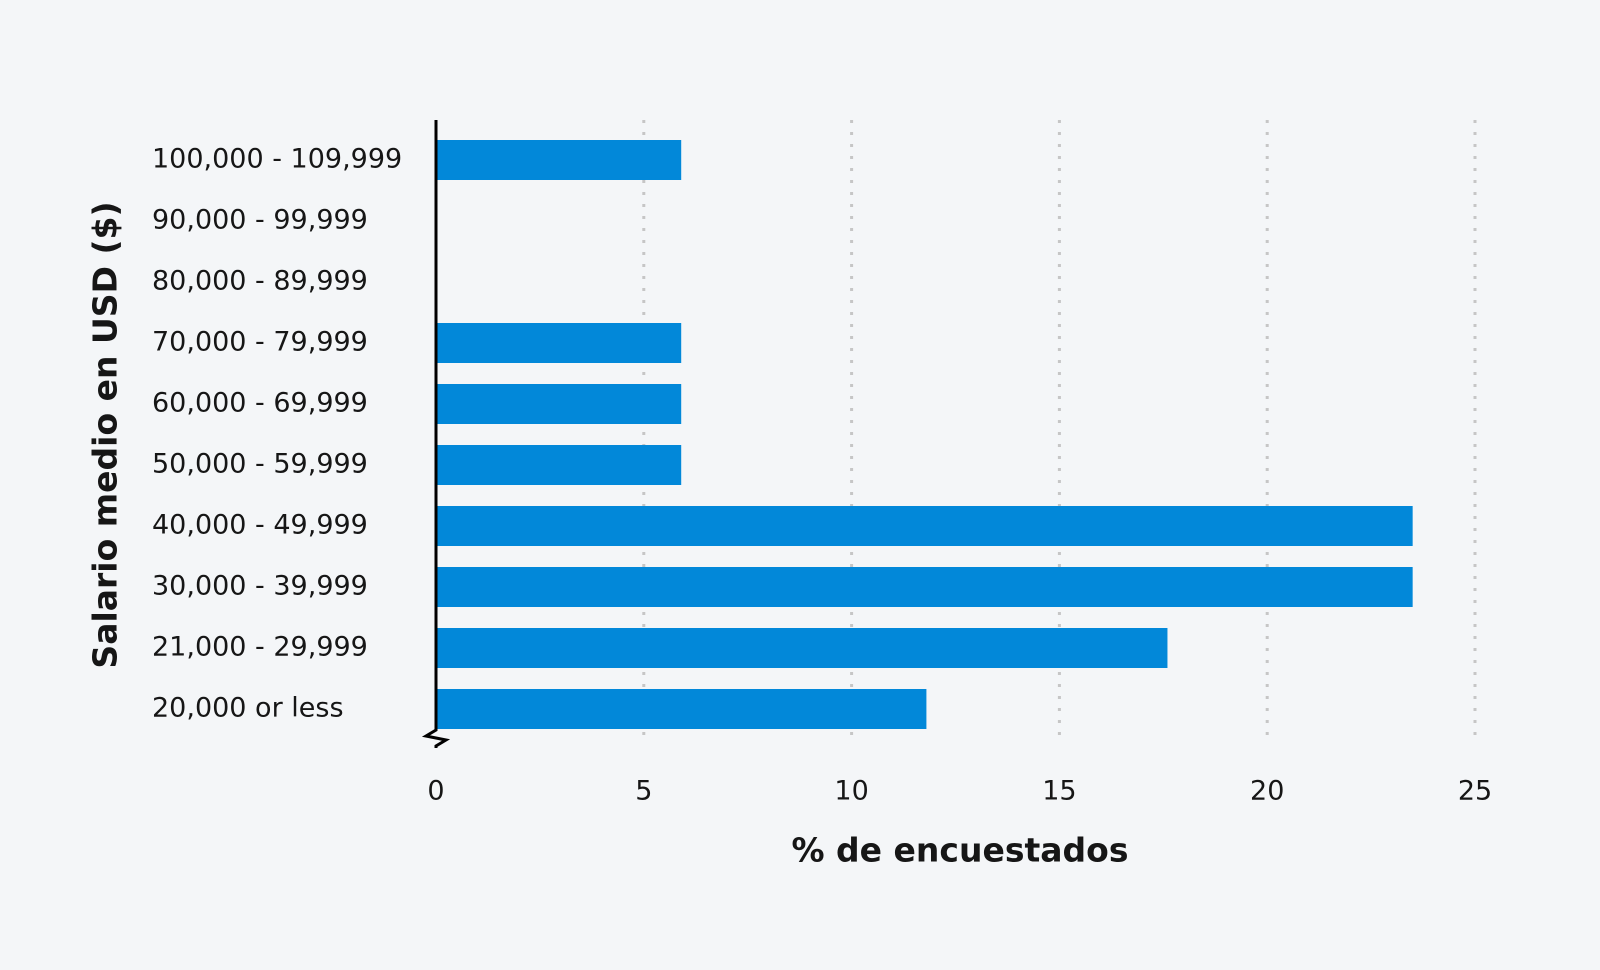 The image size is (1600, 970). I want to click on x-tick-label: 20, so click(1267, 791).